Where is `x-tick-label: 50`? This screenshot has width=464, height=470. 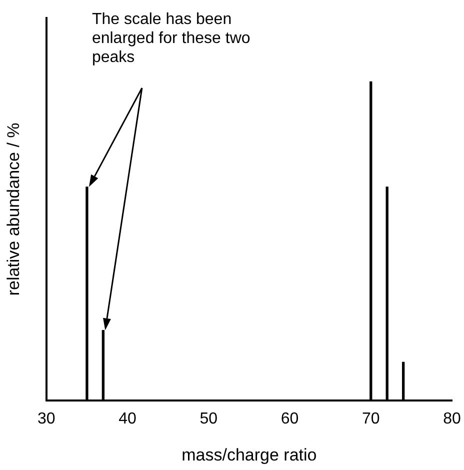 x-tick-label: 50 is located at coordinates (209, 419).